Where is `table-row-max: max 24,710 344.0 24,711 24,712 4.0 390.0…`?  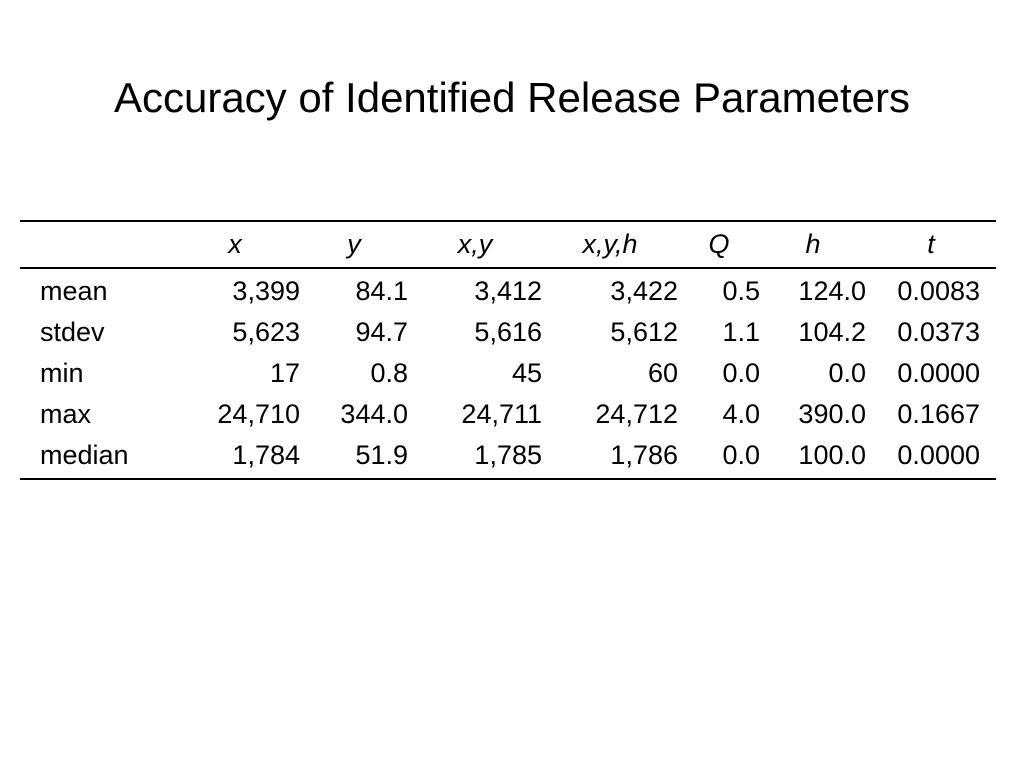
table-row-max: max 24,710 344.0 24,711 24,712 4.0 390.0… is located at coordinates (508, 414).